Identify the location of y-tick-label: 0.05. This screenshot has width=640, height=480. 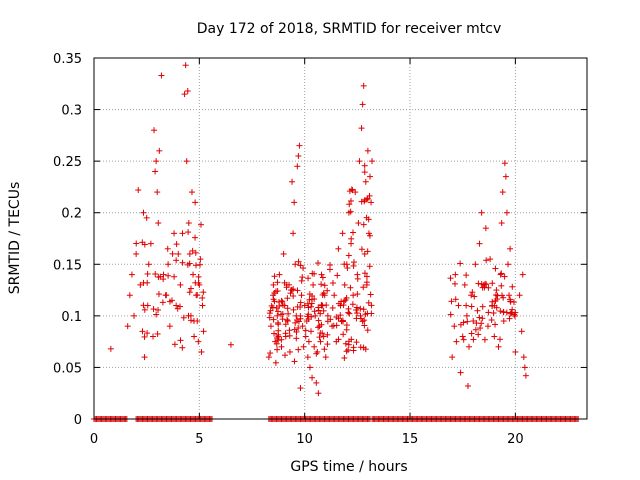
(67, 368).